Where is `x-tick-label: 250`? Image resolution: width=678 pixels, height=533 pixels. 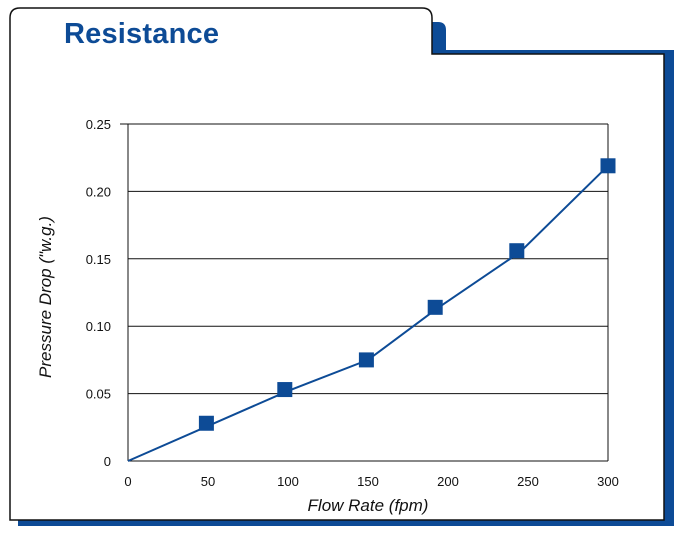
x-tick-label: 250 is located at coordinates (528, 481).